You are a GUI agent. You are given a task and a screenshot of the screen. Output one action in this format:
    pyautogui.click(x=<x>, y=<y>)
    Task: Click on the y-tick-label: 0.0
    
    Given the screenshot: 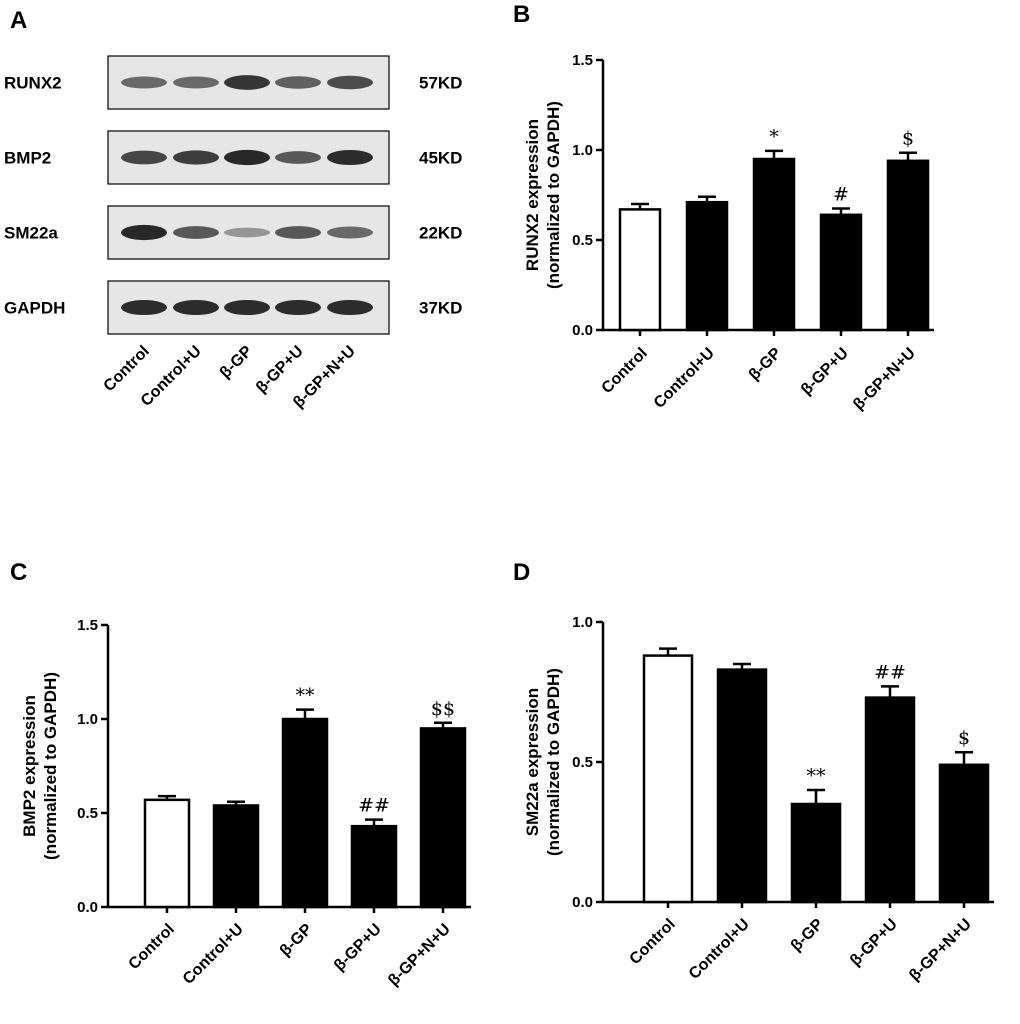 What is the action you would take?
    pyautogui.click(x=582, y=330)
    